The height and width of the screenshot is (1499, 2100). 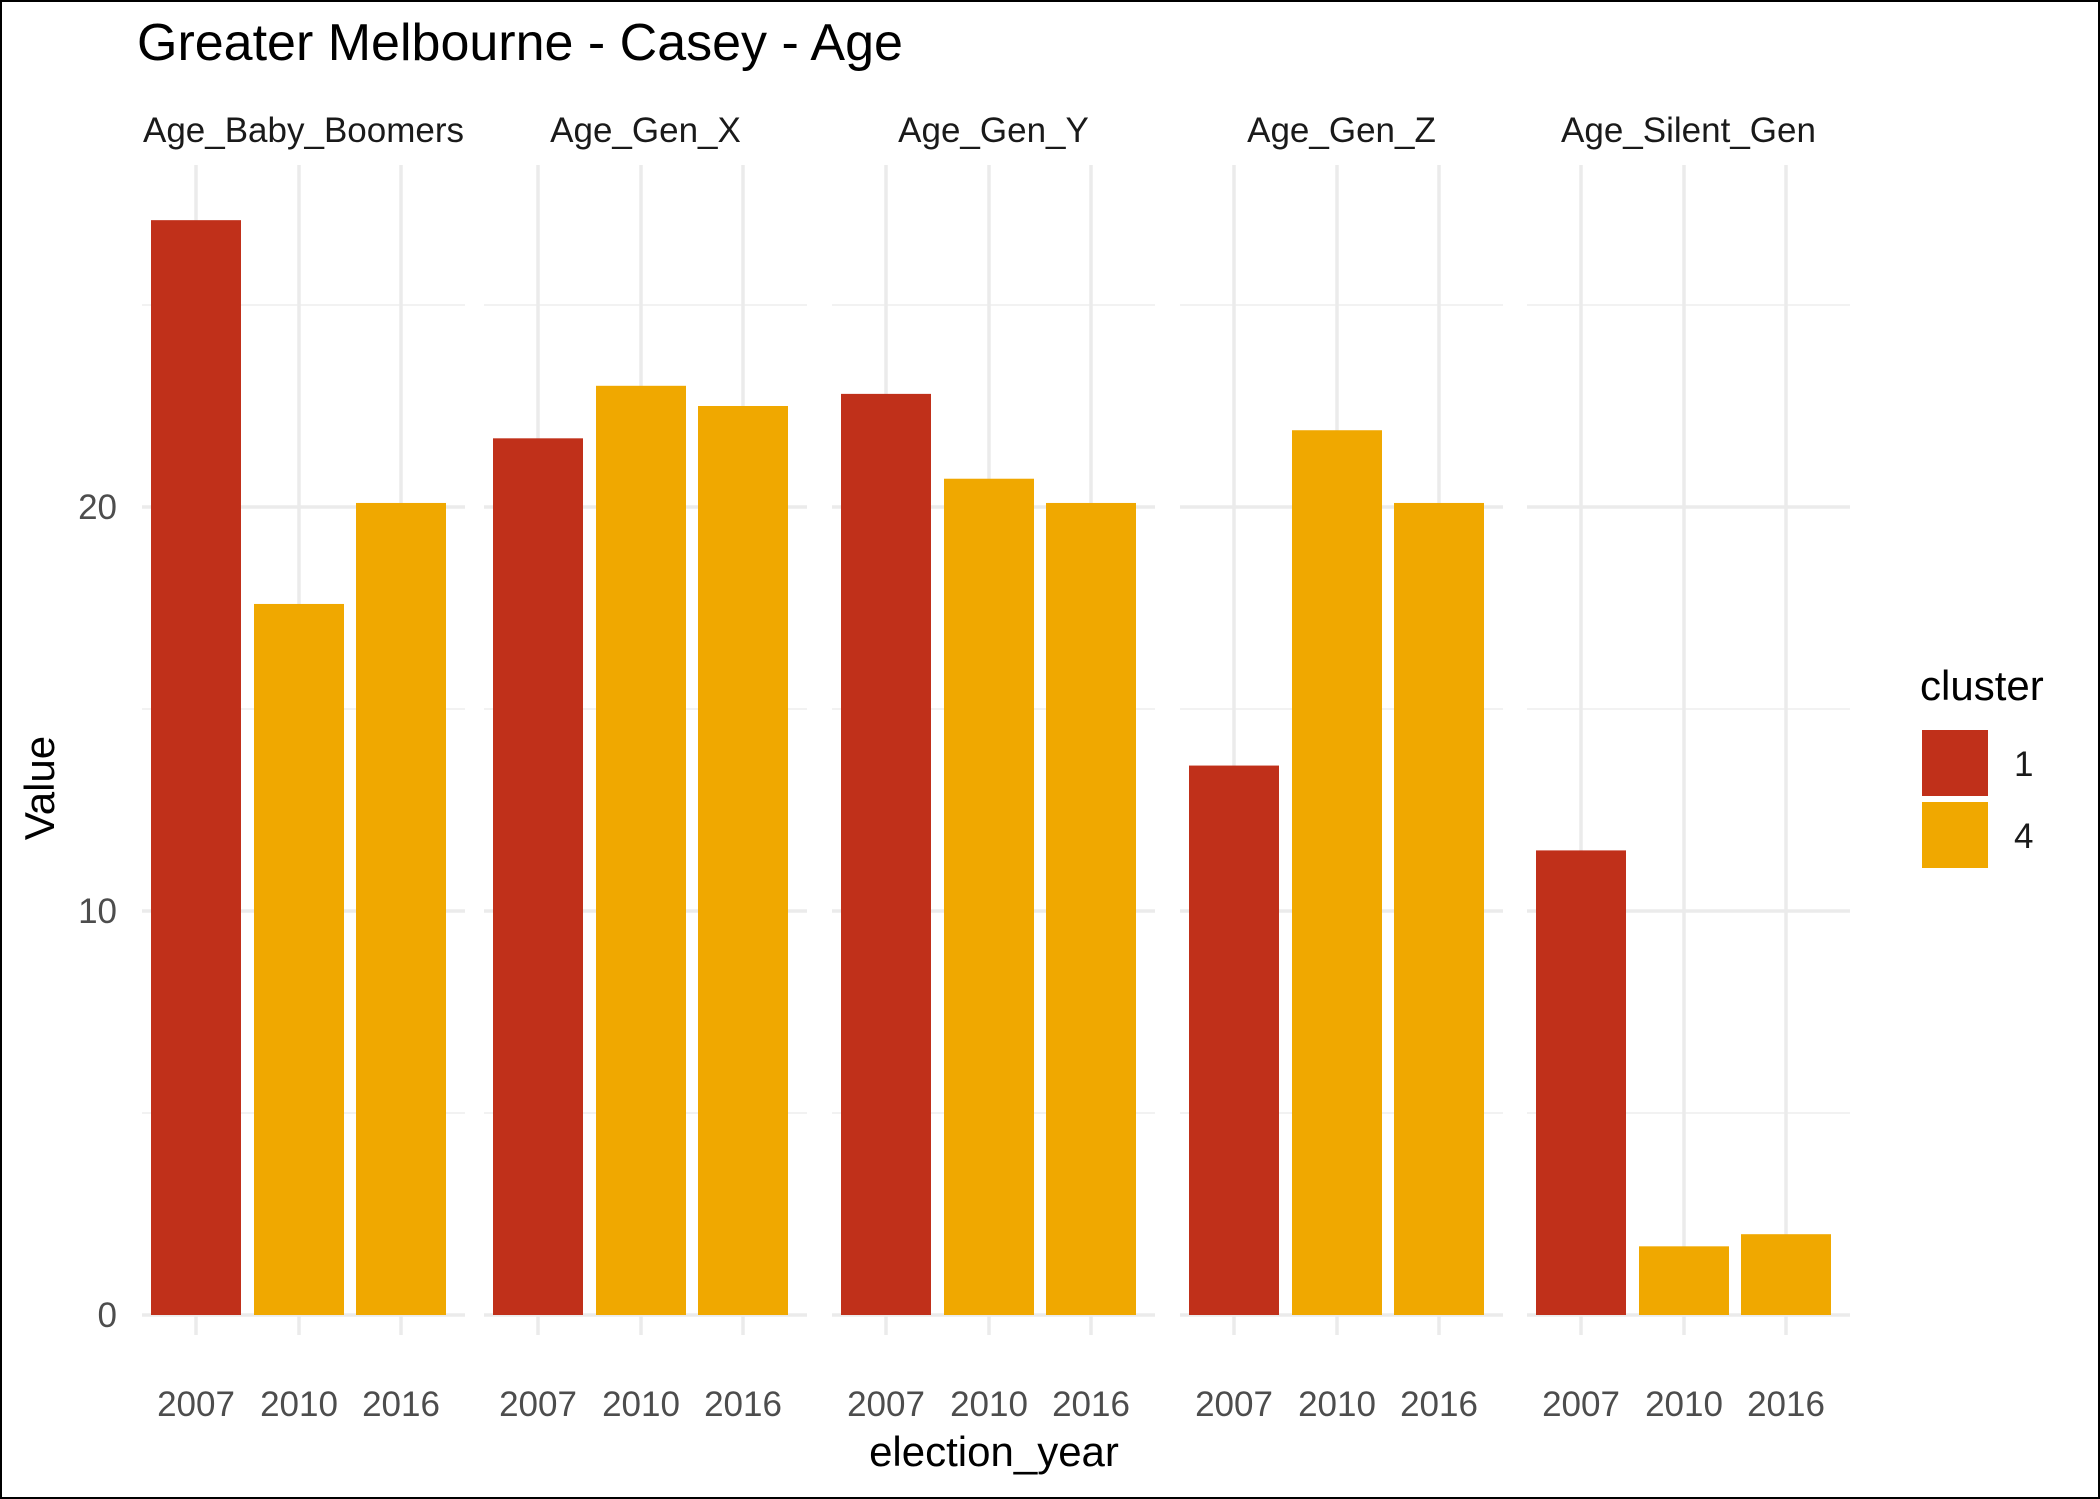 I want to click on y-tick-label: 20, so click(x=97, y=507).